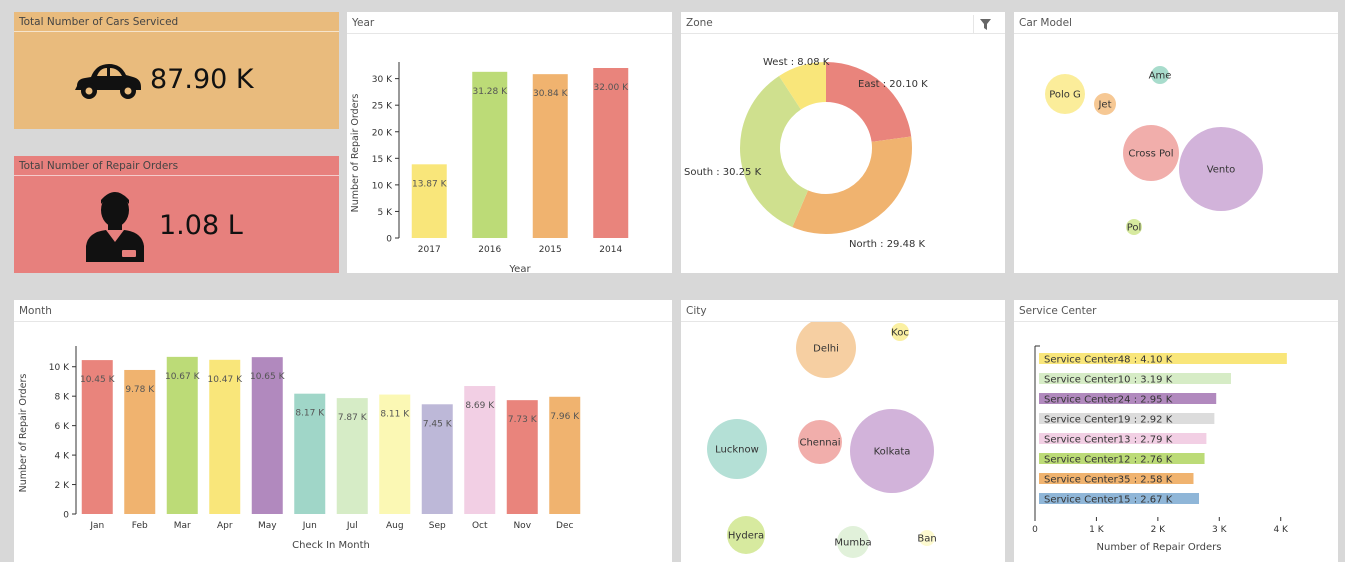  What do you see at coordinates (437, 526) in the screenshot?
I see `x-tick-label: Sep` at bounding box center [437, 526].